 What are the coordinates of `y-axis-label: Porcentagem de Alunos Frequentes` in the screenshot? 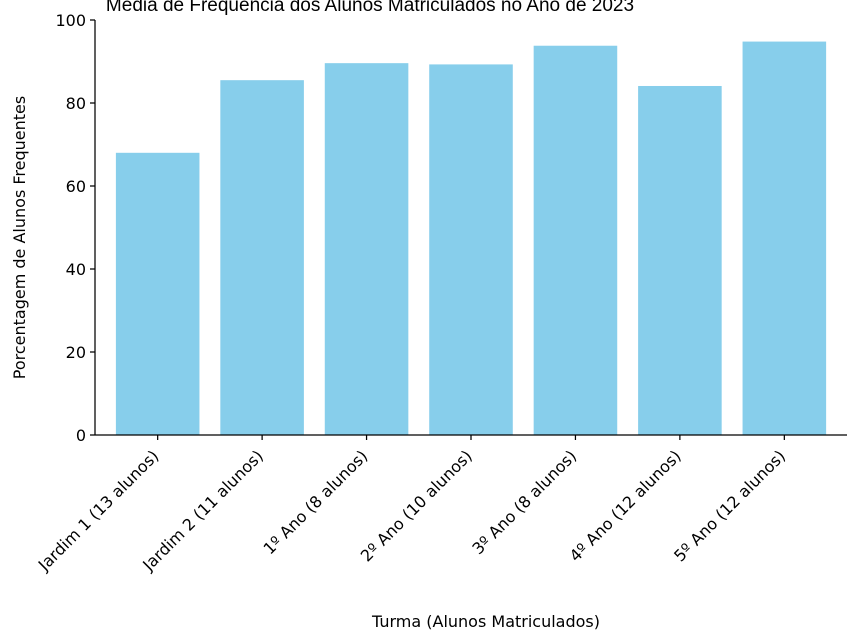 It's located at (19, 237).